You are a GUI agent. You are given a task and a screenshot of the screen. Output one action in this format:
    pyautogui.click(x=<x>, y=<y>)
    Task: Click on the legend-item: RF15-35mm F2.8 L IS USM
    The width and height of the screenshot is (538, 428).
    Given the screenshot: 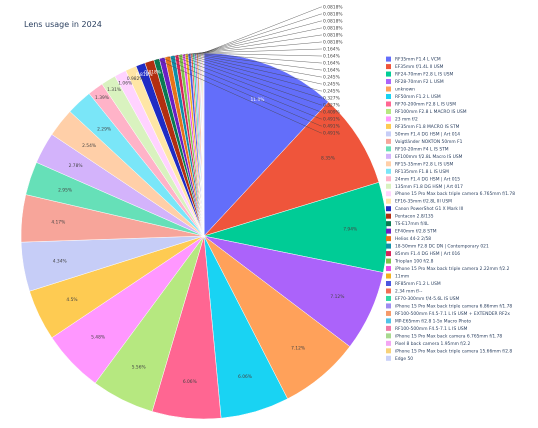 What is the action you would take?
    pyautogui.click(x=420, y=164)
    